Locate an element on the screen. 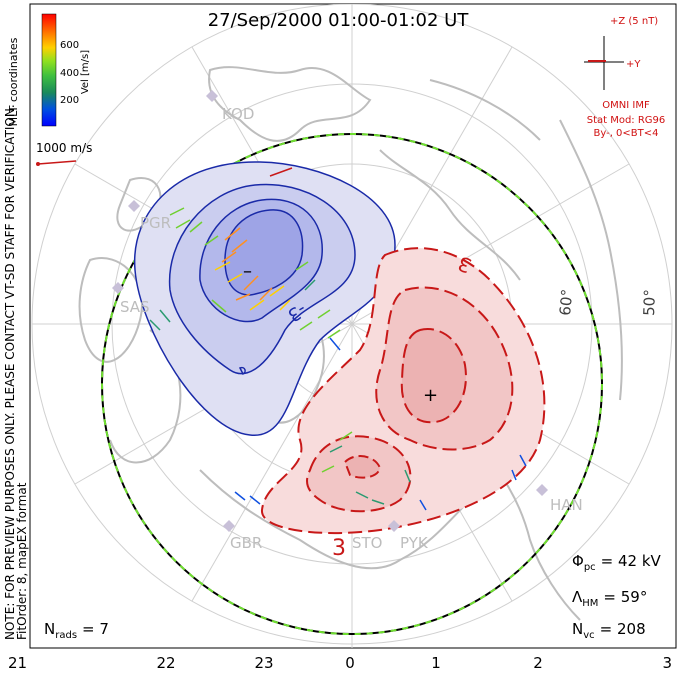  velocity-scale-arrow is located at coordinates (57, 162).